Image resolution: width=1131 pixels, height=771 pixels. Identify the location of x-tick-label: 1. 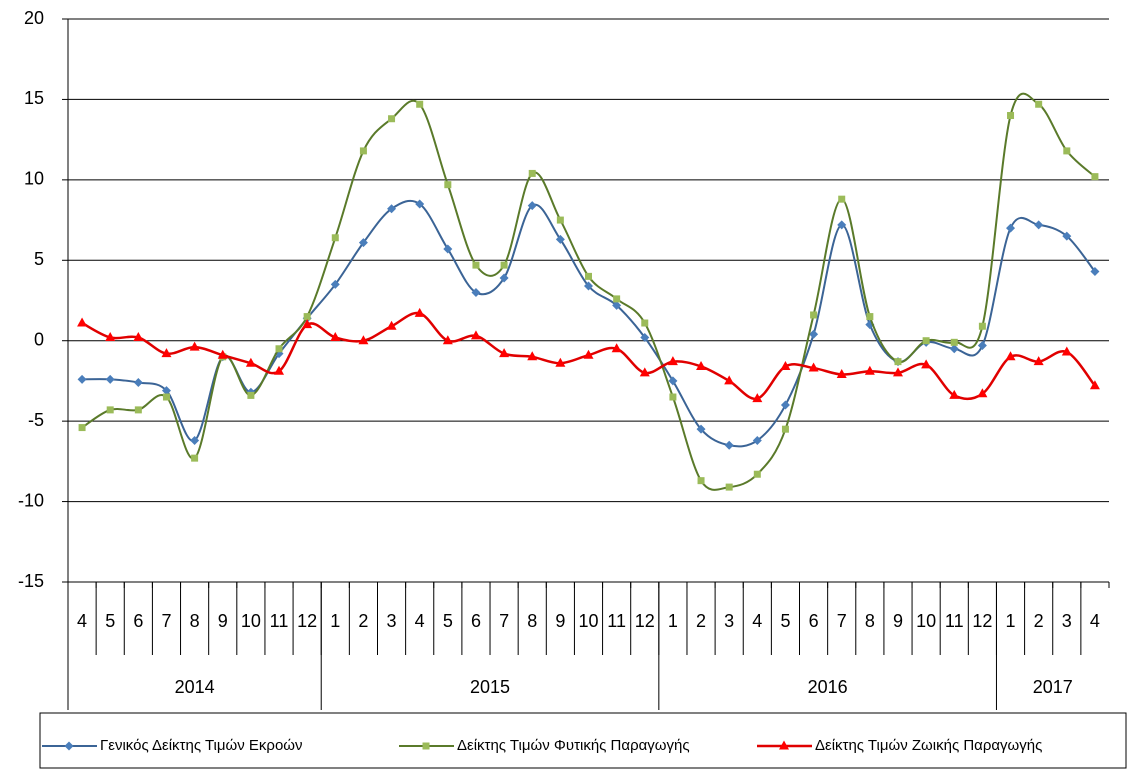
(673, 621).